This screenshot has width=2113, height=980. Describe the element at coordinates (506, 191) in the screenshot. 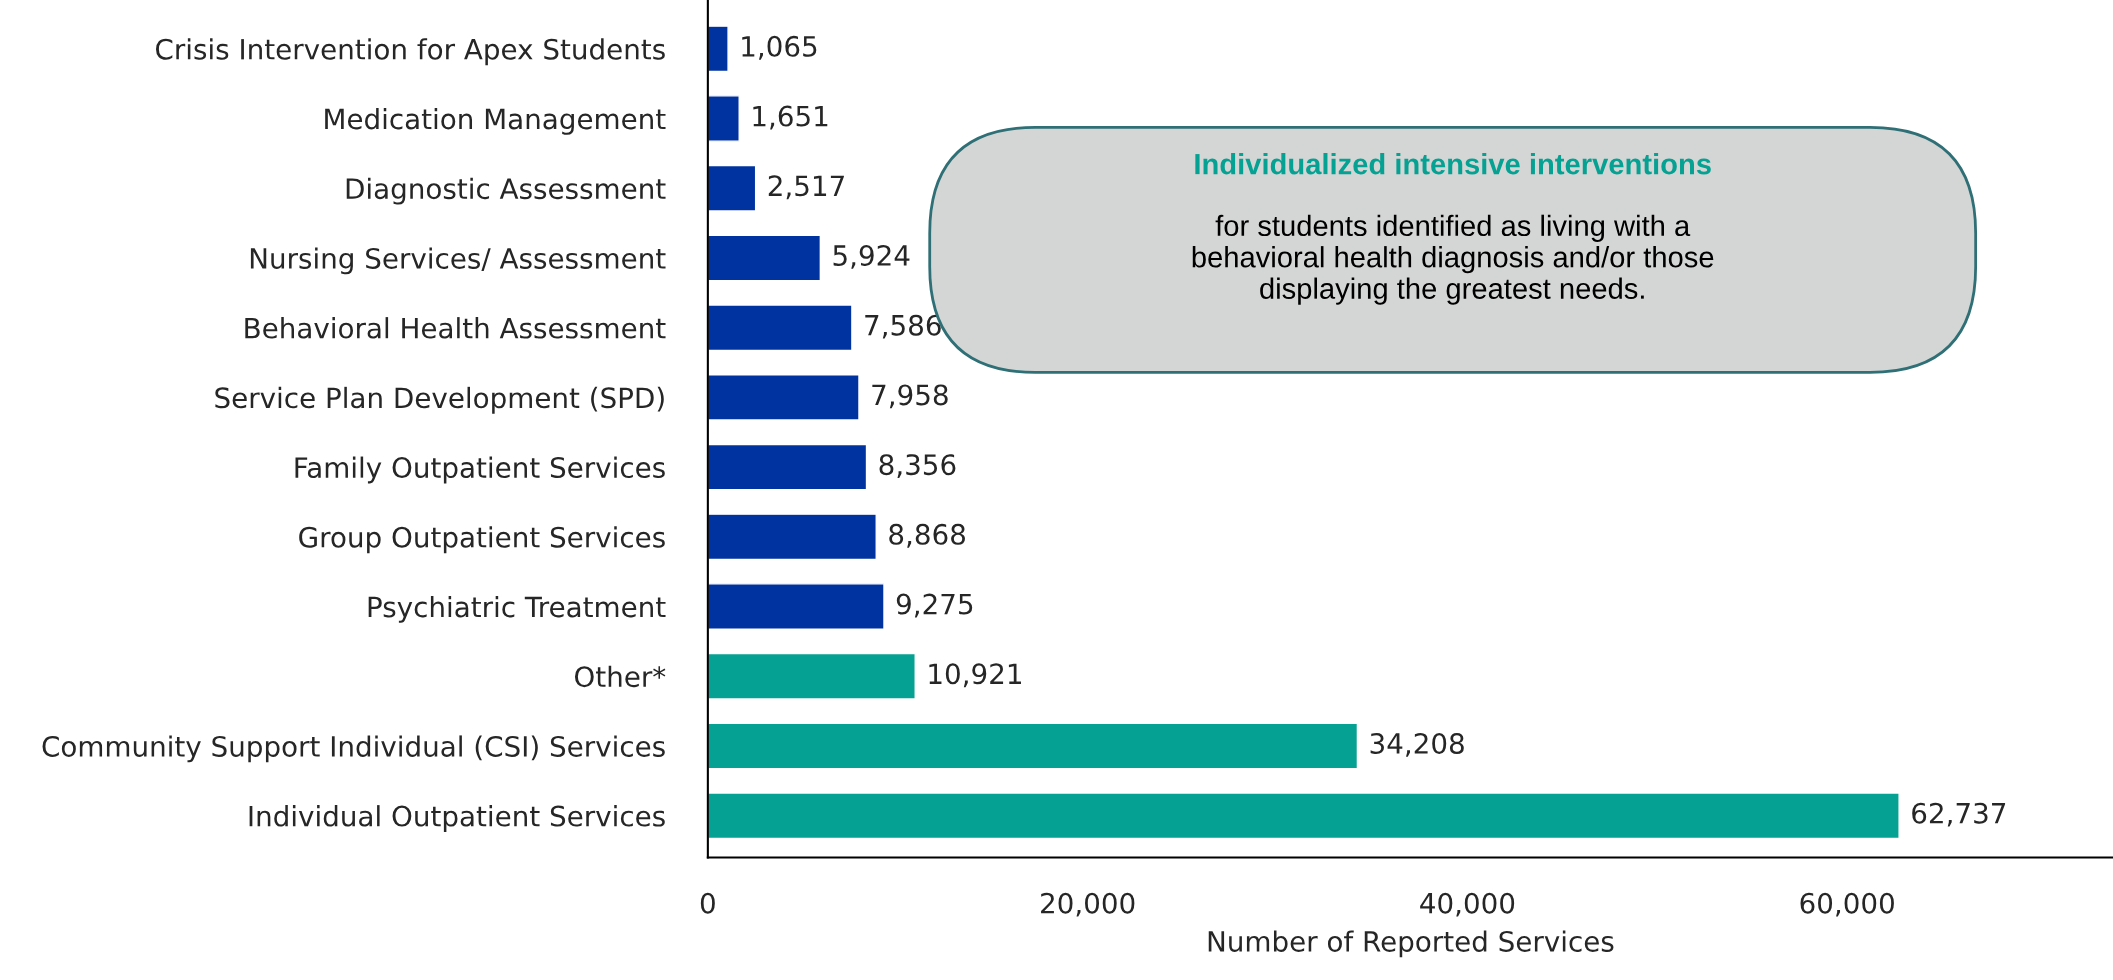

I see `y-tick-label: Diagnostic Assessment` at that location.